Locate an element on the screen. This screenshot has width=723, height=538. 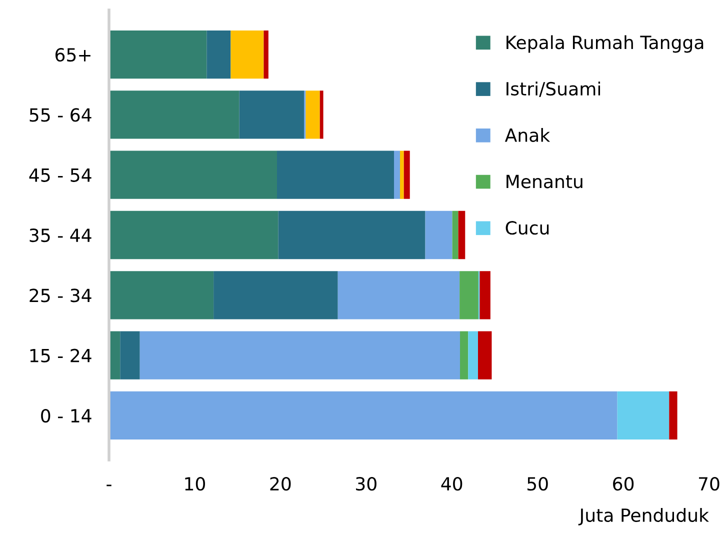
x-tick-label: 20 is located at coordinates (280, 483).